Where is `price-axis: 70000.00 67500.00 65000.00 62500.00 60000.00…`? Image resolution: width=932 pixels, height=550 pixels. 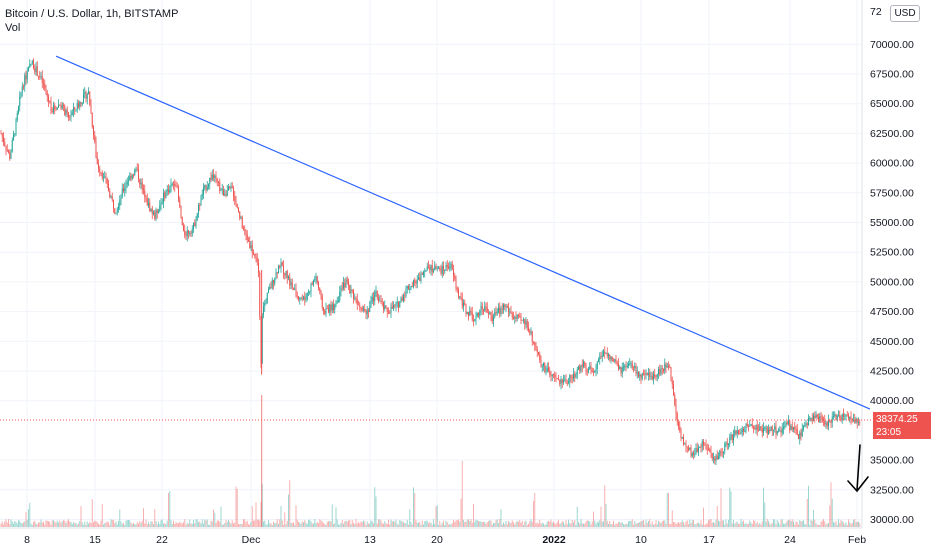 price-axis: 70000.00 67500.00 65000.00 62500.00 60000.00… is located at coordinates (892, 266).